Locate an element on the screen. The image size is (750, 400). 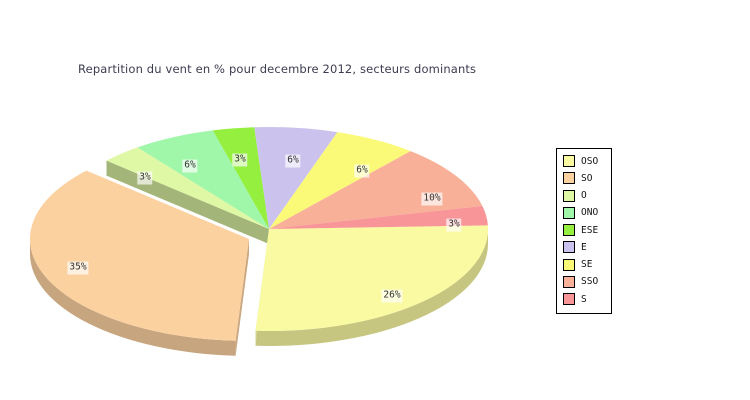
legend-item-E: E is located at coordinates (586, 247).